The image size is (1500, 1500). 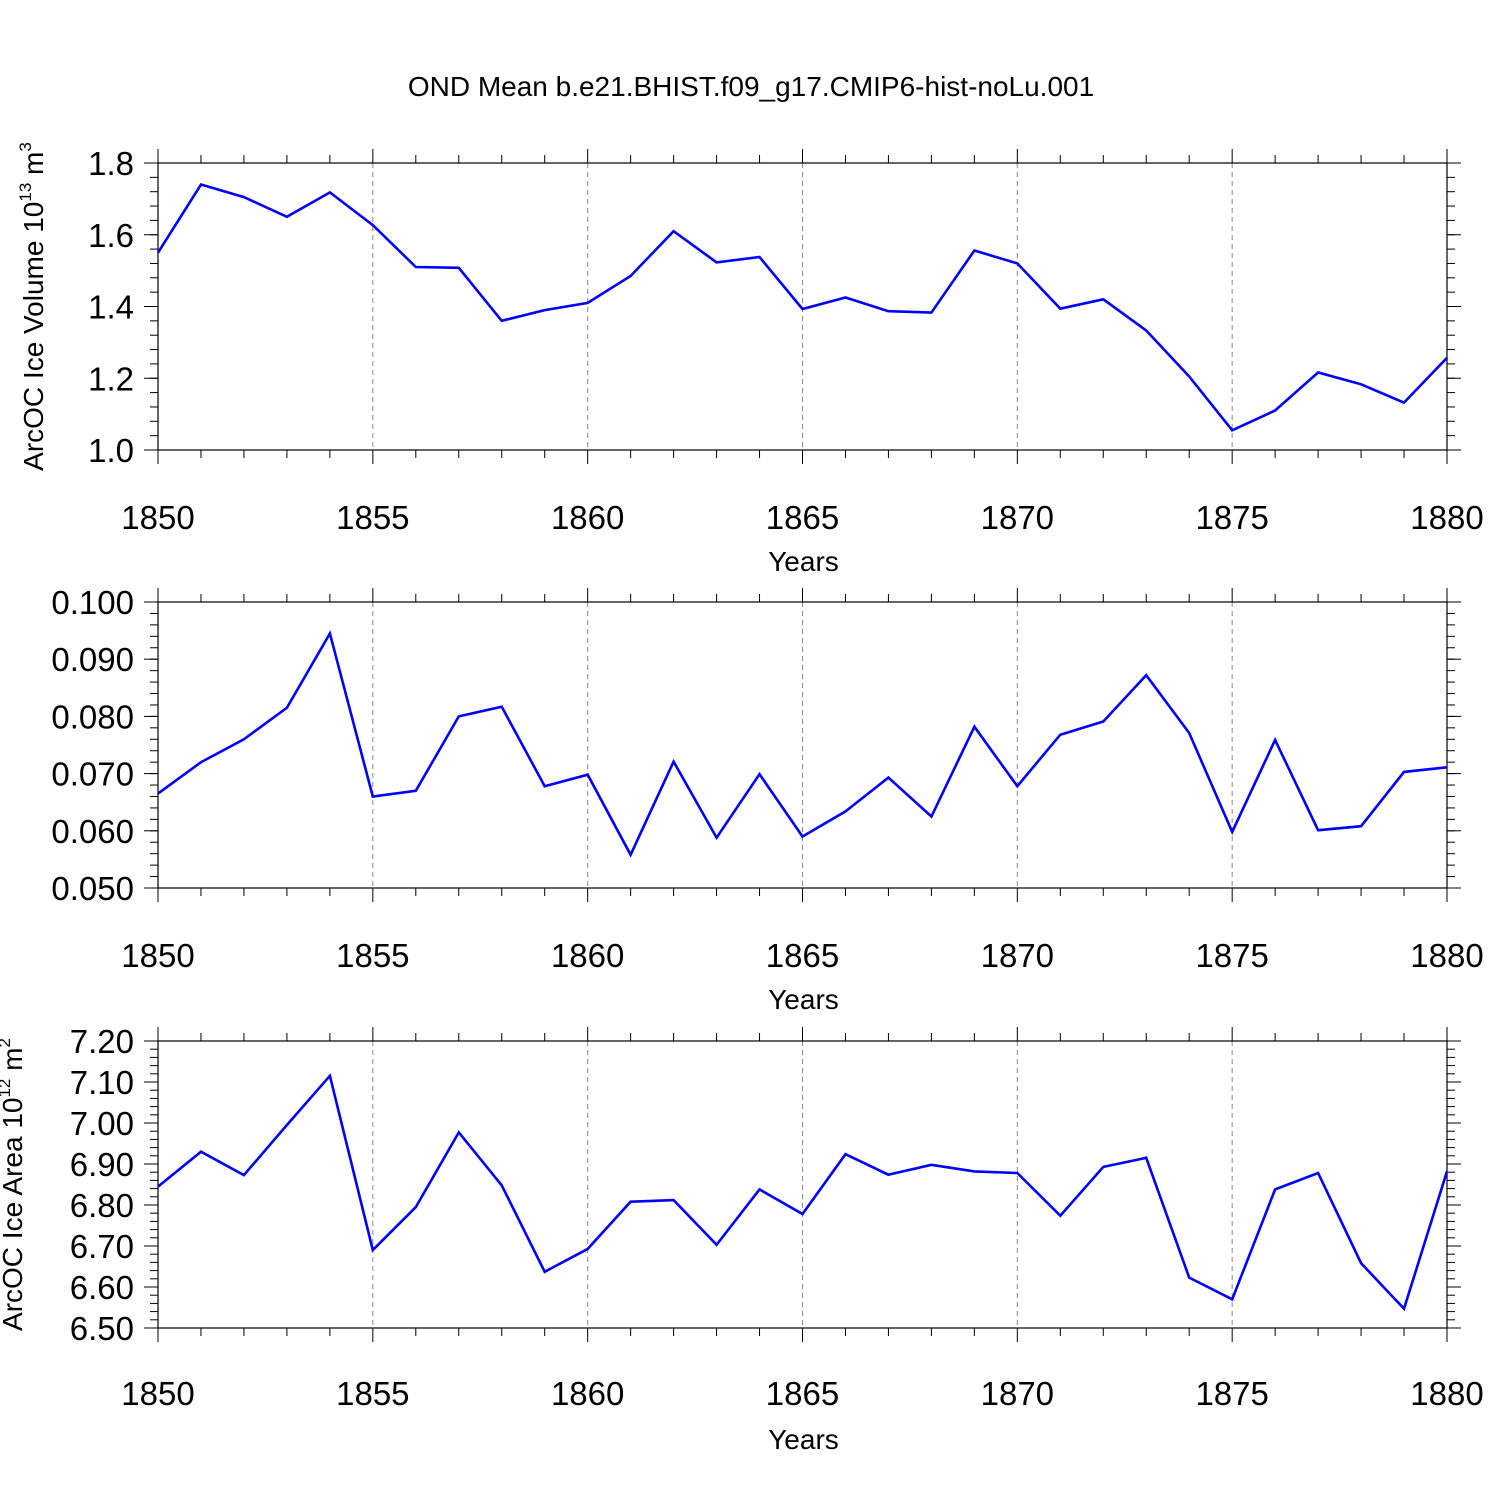 What do you see at coordinates (102, 1287) in the screenshot?
I see `y-tick-label: 6.60` at bounding box center [102, 1287].